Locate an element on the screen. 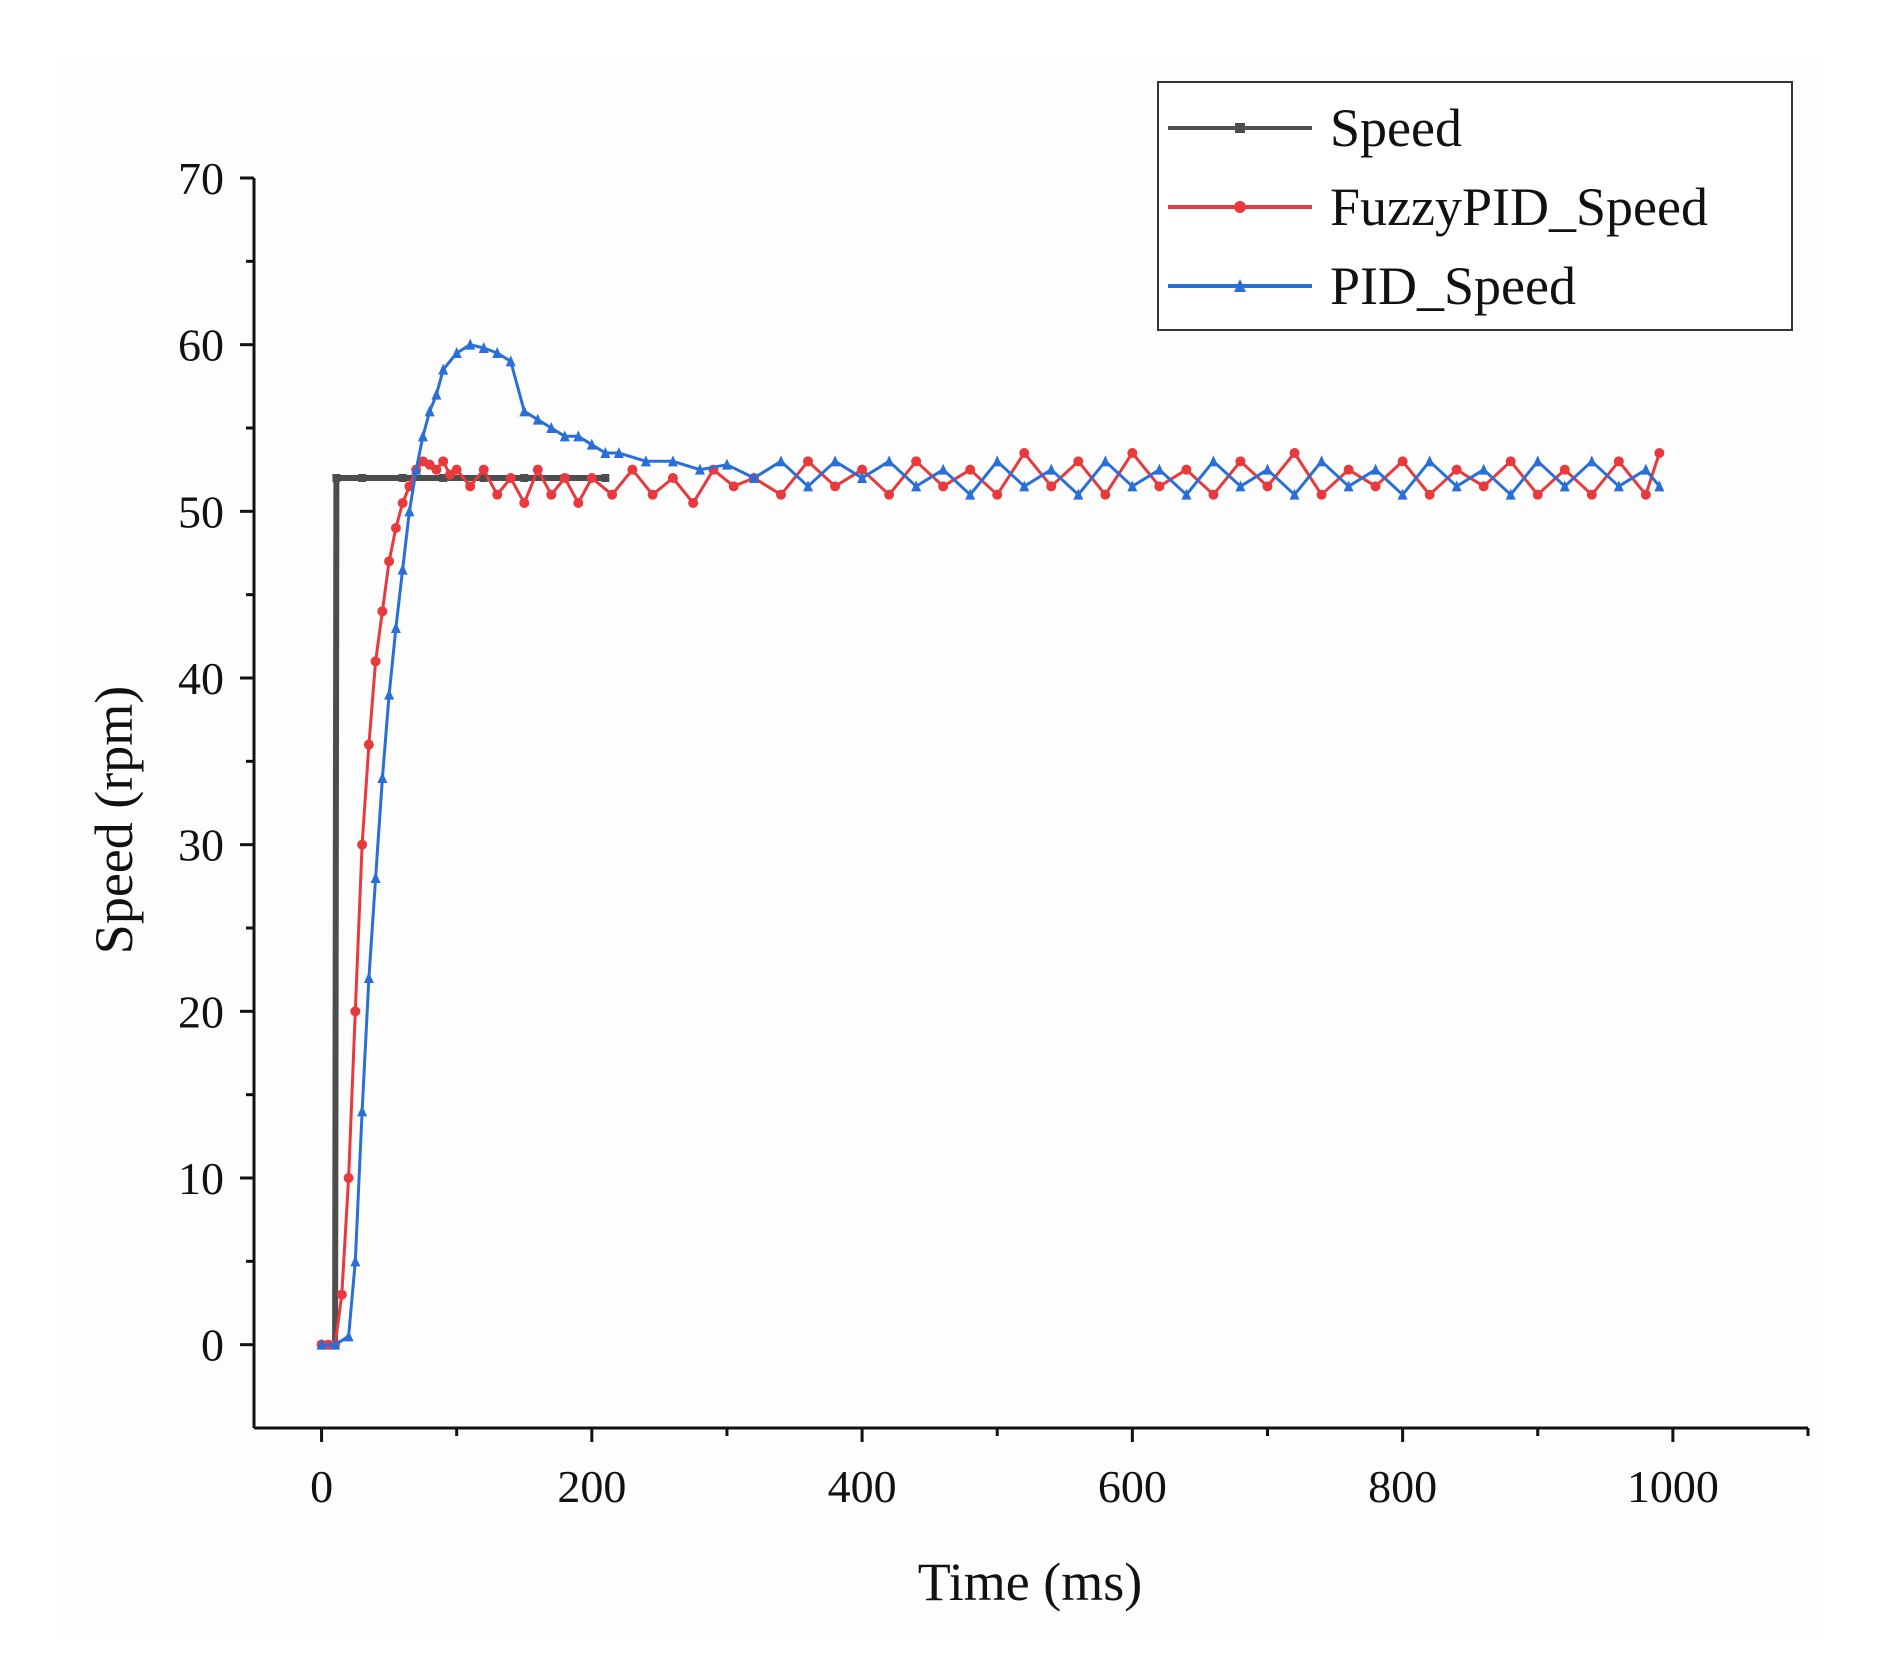  x-tick-label: 800 is located at coordinates (1402, 1486).